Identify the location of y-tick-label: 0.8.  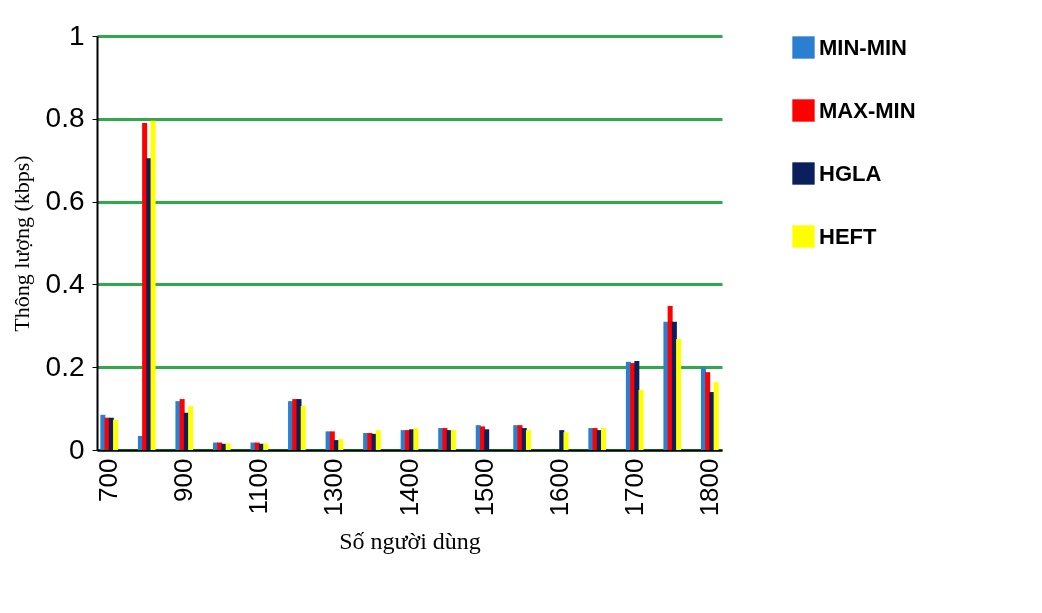
(65, 118).